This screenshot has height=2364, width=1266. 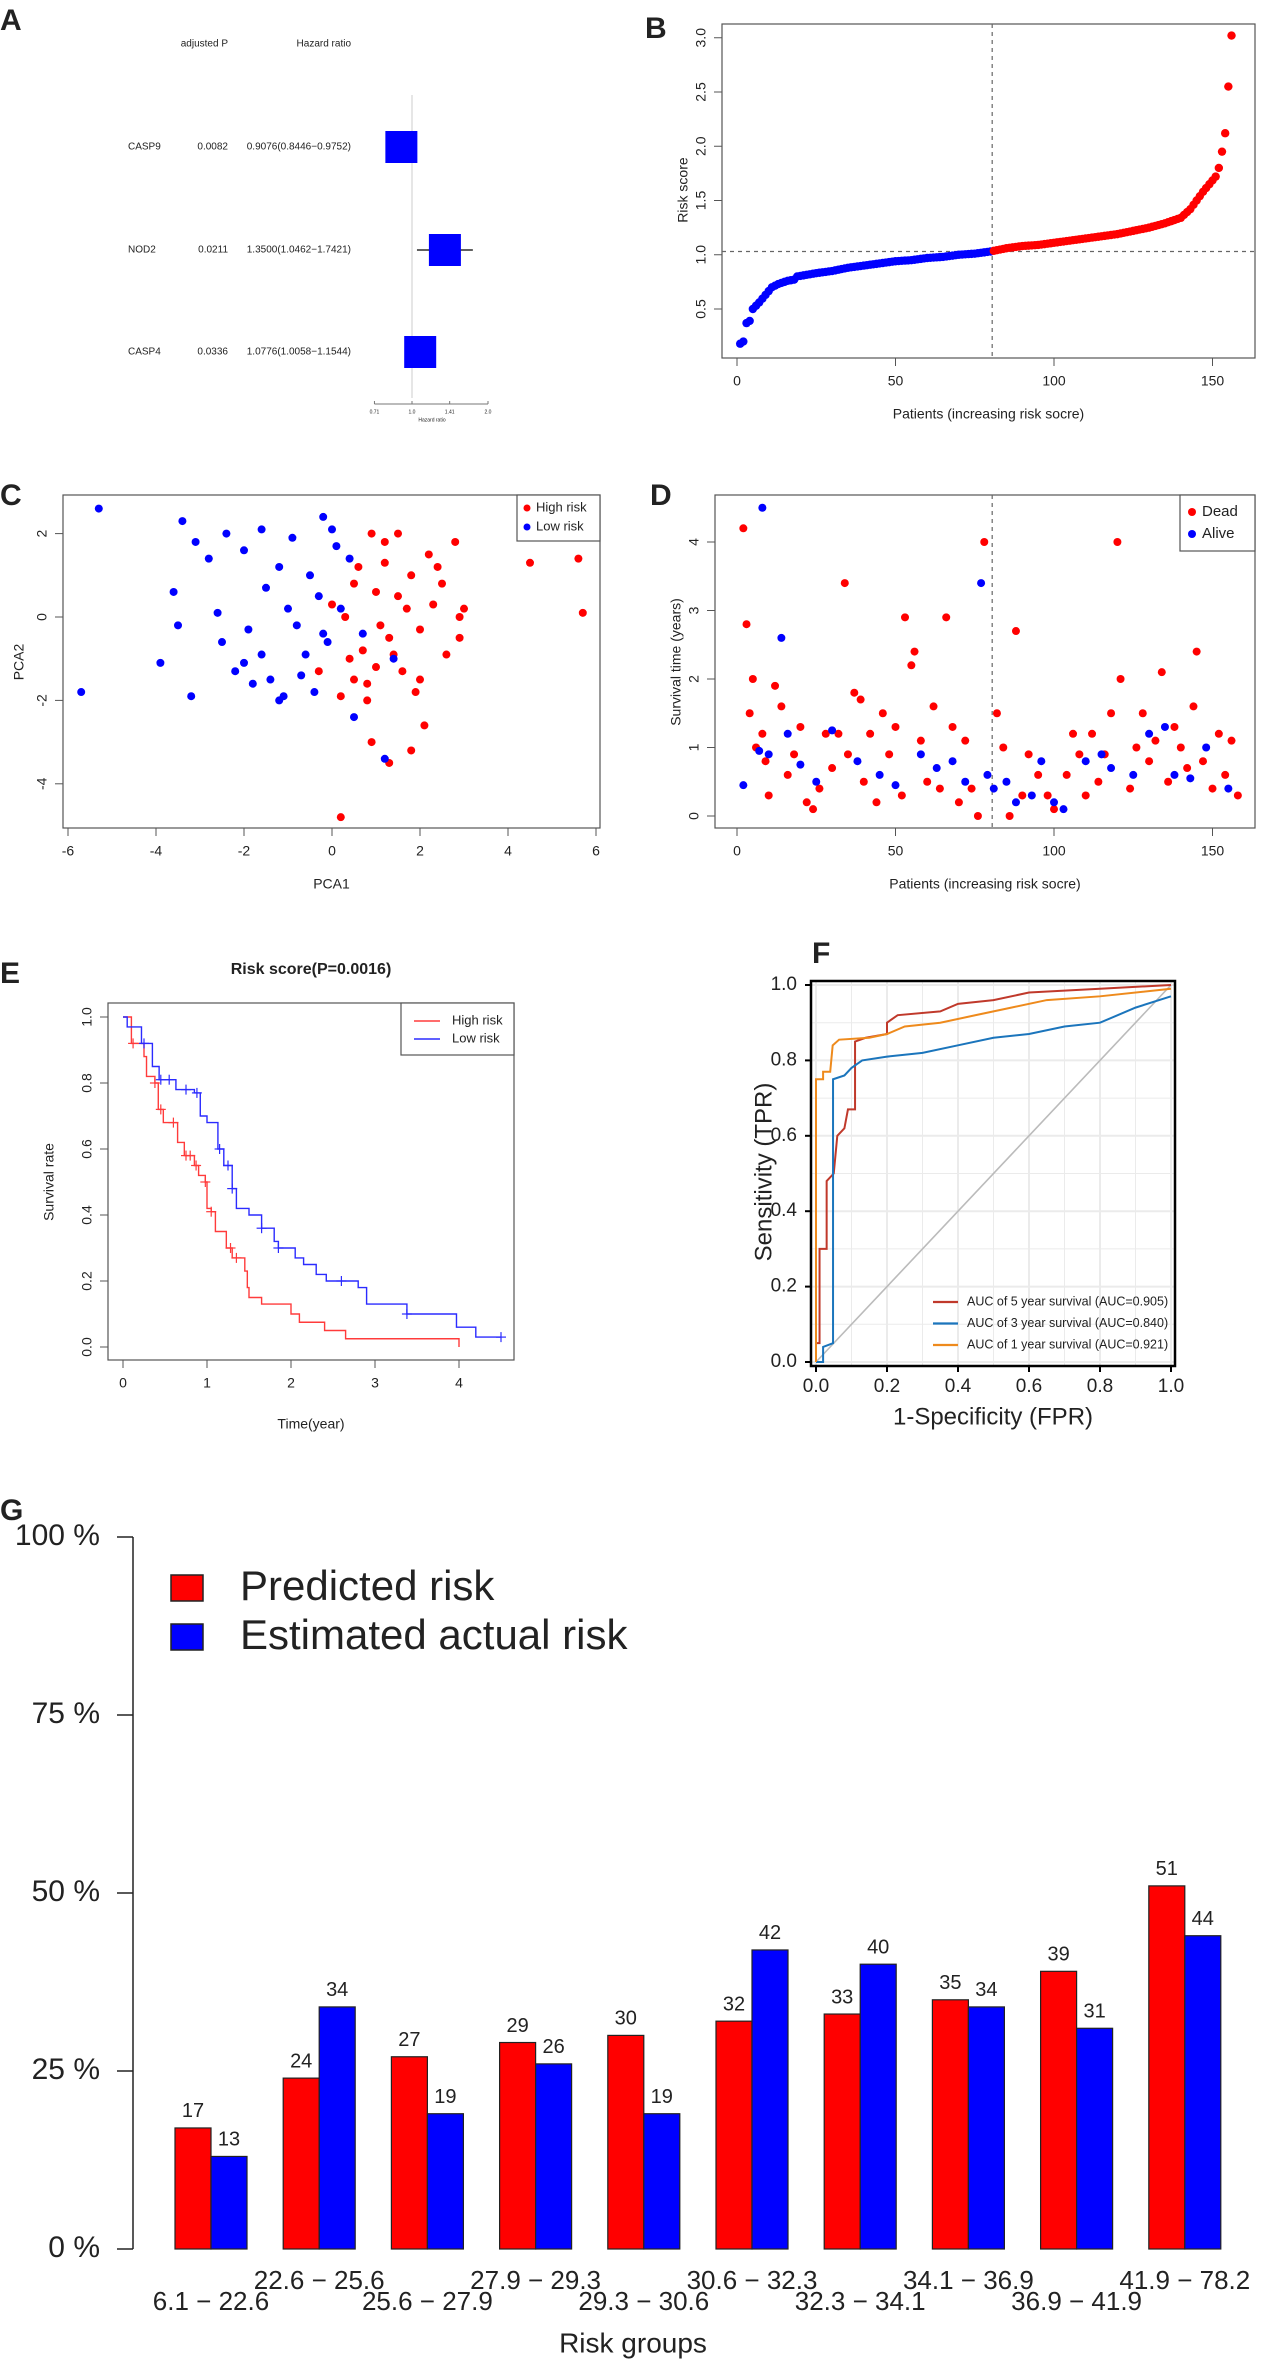 I want to click on y-tick-label: 1.0, so click(x=784, y=984).